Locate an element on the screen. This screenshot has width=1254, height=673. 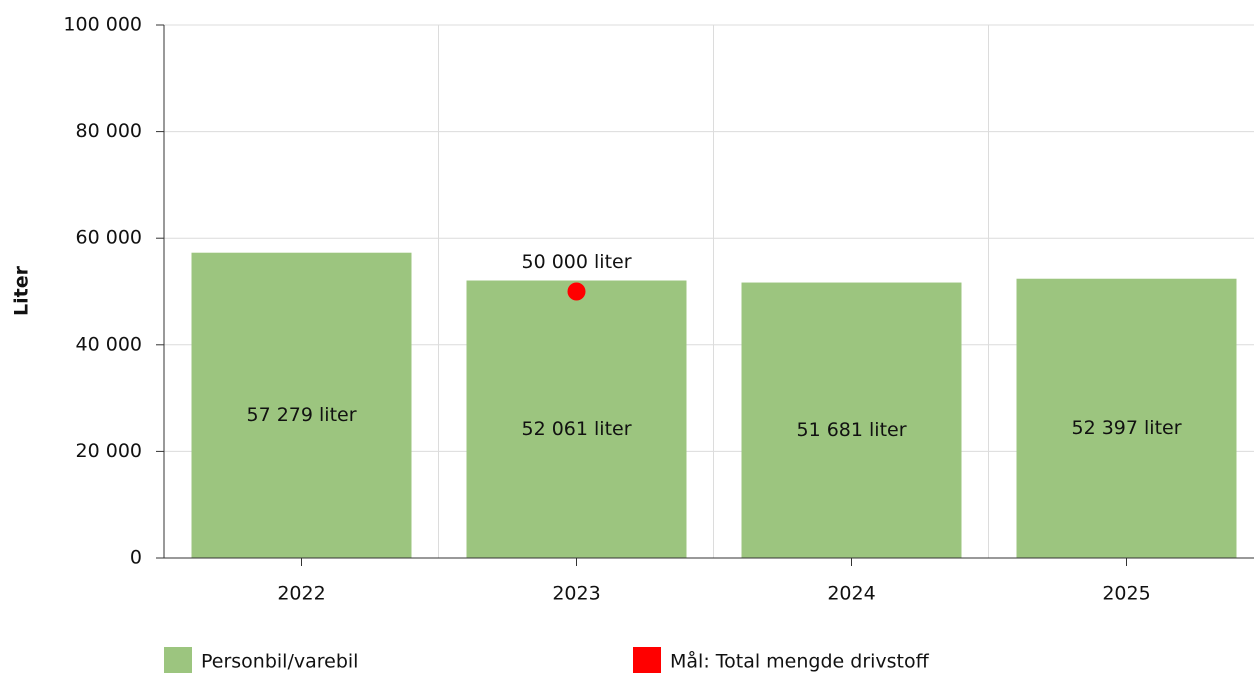
x-tick-label: 2022 is located at coordinates (301, 594).